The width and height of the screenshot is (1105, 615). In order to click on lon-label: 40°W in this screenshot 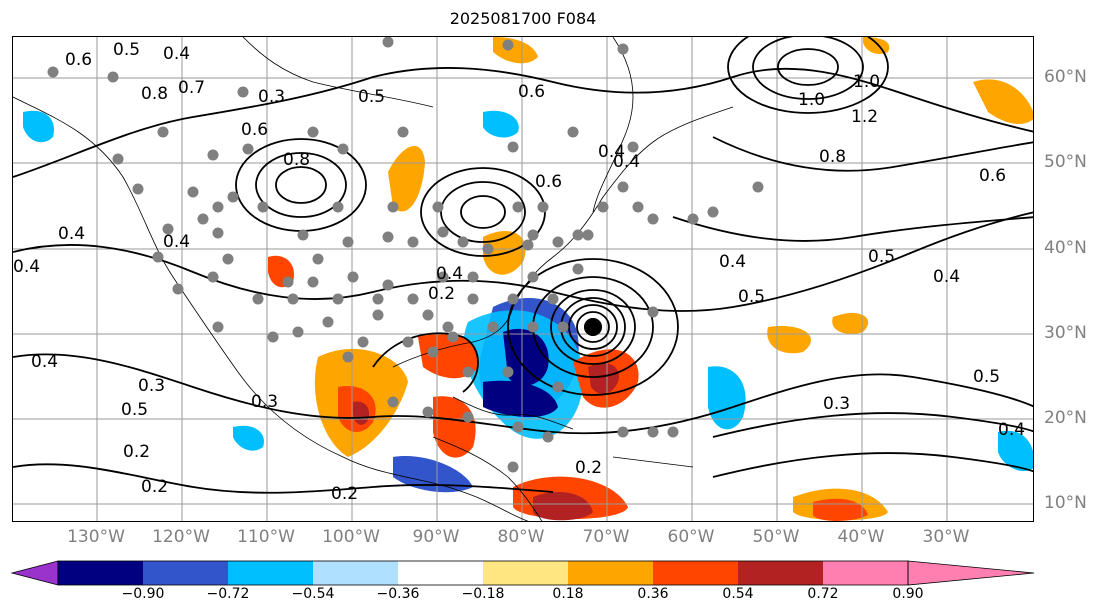, I will do `click(861, 537)`.